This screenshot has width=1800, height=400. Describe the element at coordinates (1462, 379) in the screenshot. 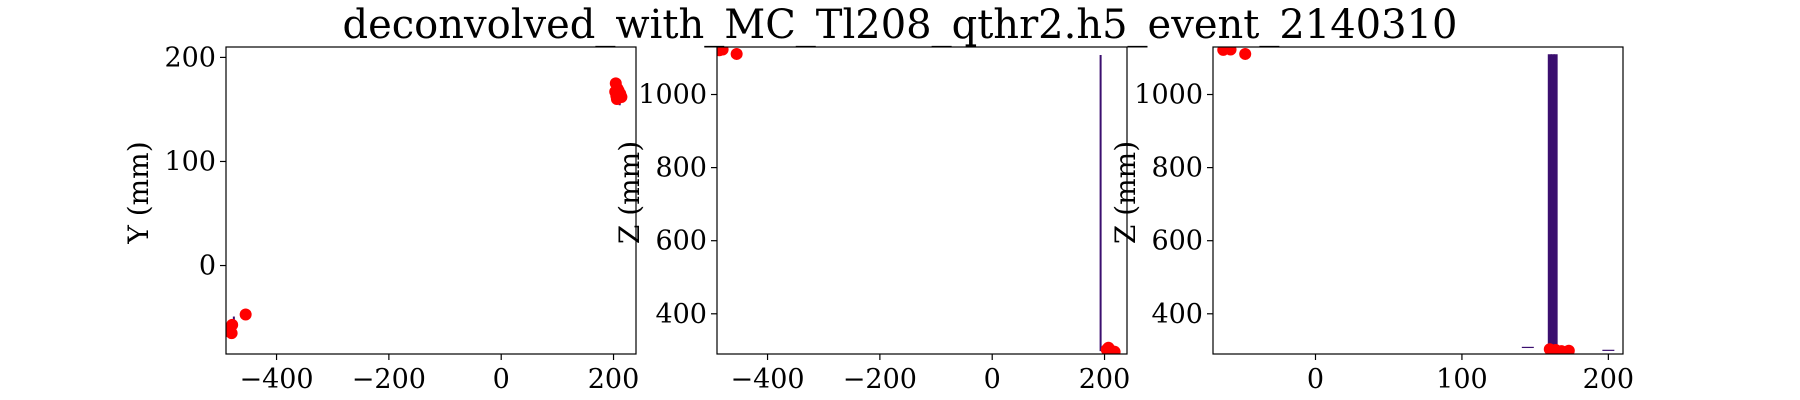

I see `x-tick-label: 100` at that location.